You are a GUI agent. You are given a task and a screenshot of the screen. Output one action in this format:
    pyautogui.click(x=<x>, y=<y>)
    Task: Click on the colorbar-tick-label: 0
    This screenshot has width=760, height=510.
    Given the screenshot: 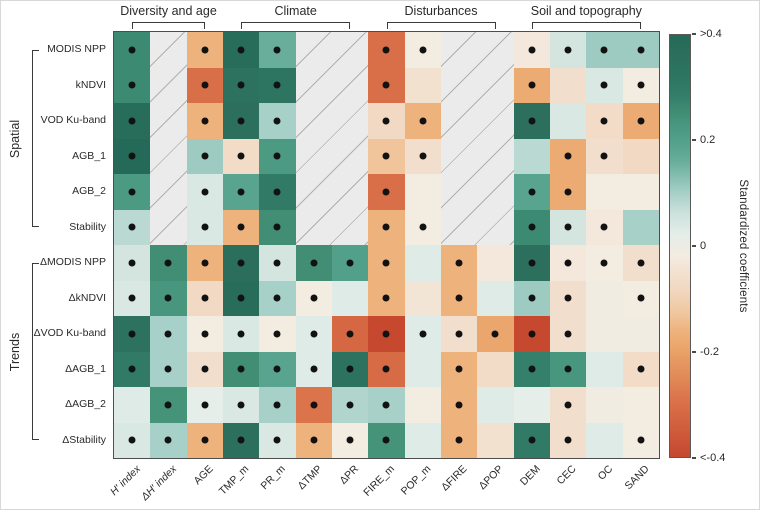 What is the action you would take?
    pyautogui.click(x=703, y=246)
    